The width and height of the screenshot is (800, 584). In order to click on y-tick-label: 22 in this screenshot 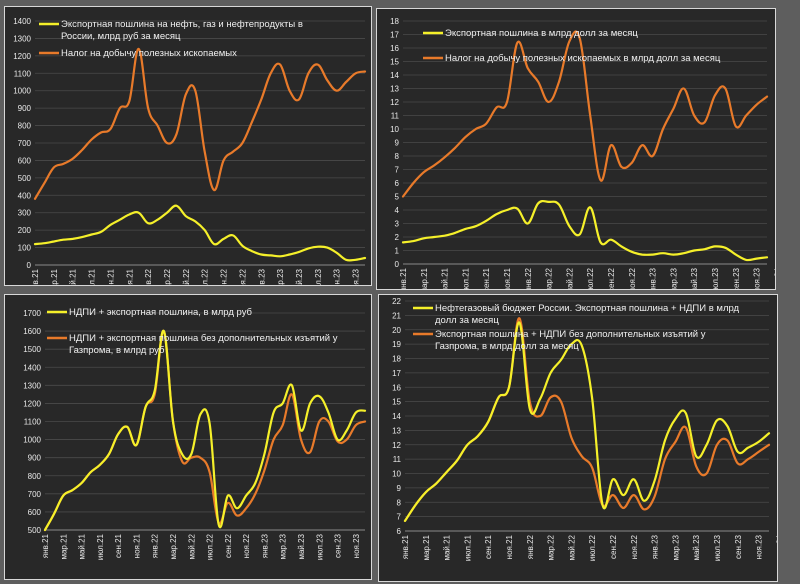, I will do `click(396, 301)`.